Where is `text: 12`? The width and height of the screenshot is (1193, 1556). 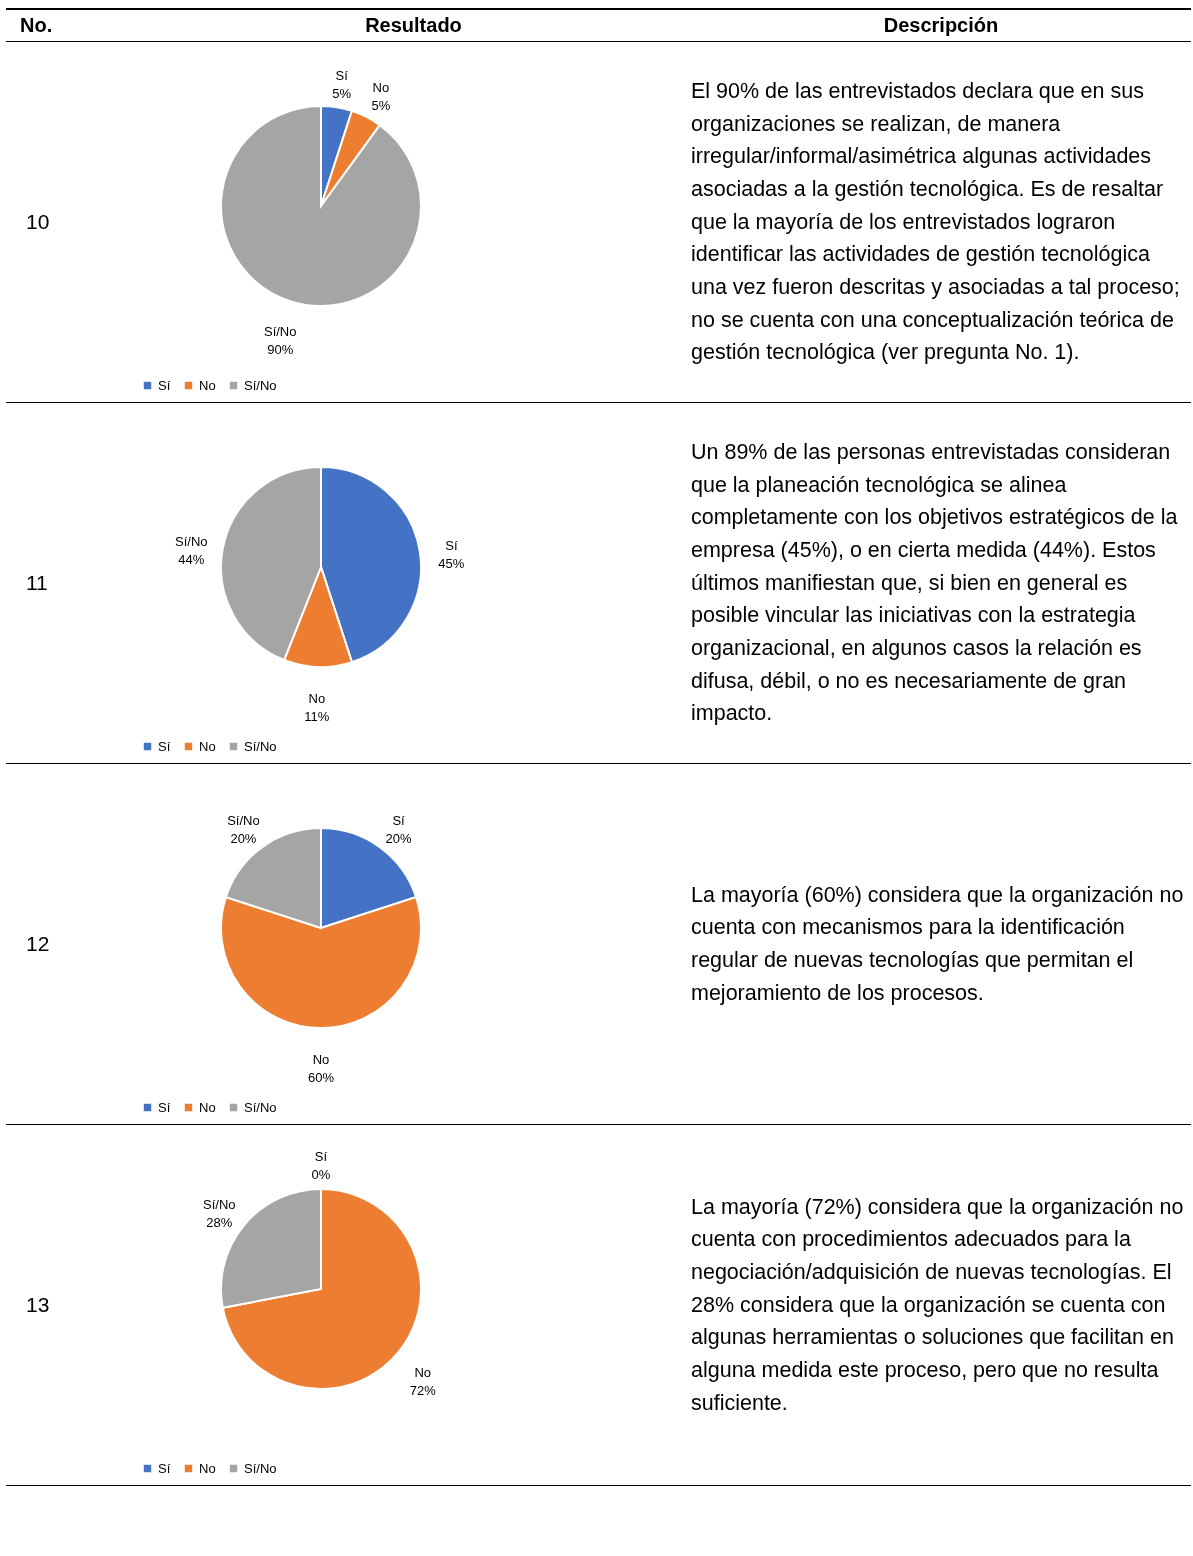
text: 12 is located at coordinates (38, 944).